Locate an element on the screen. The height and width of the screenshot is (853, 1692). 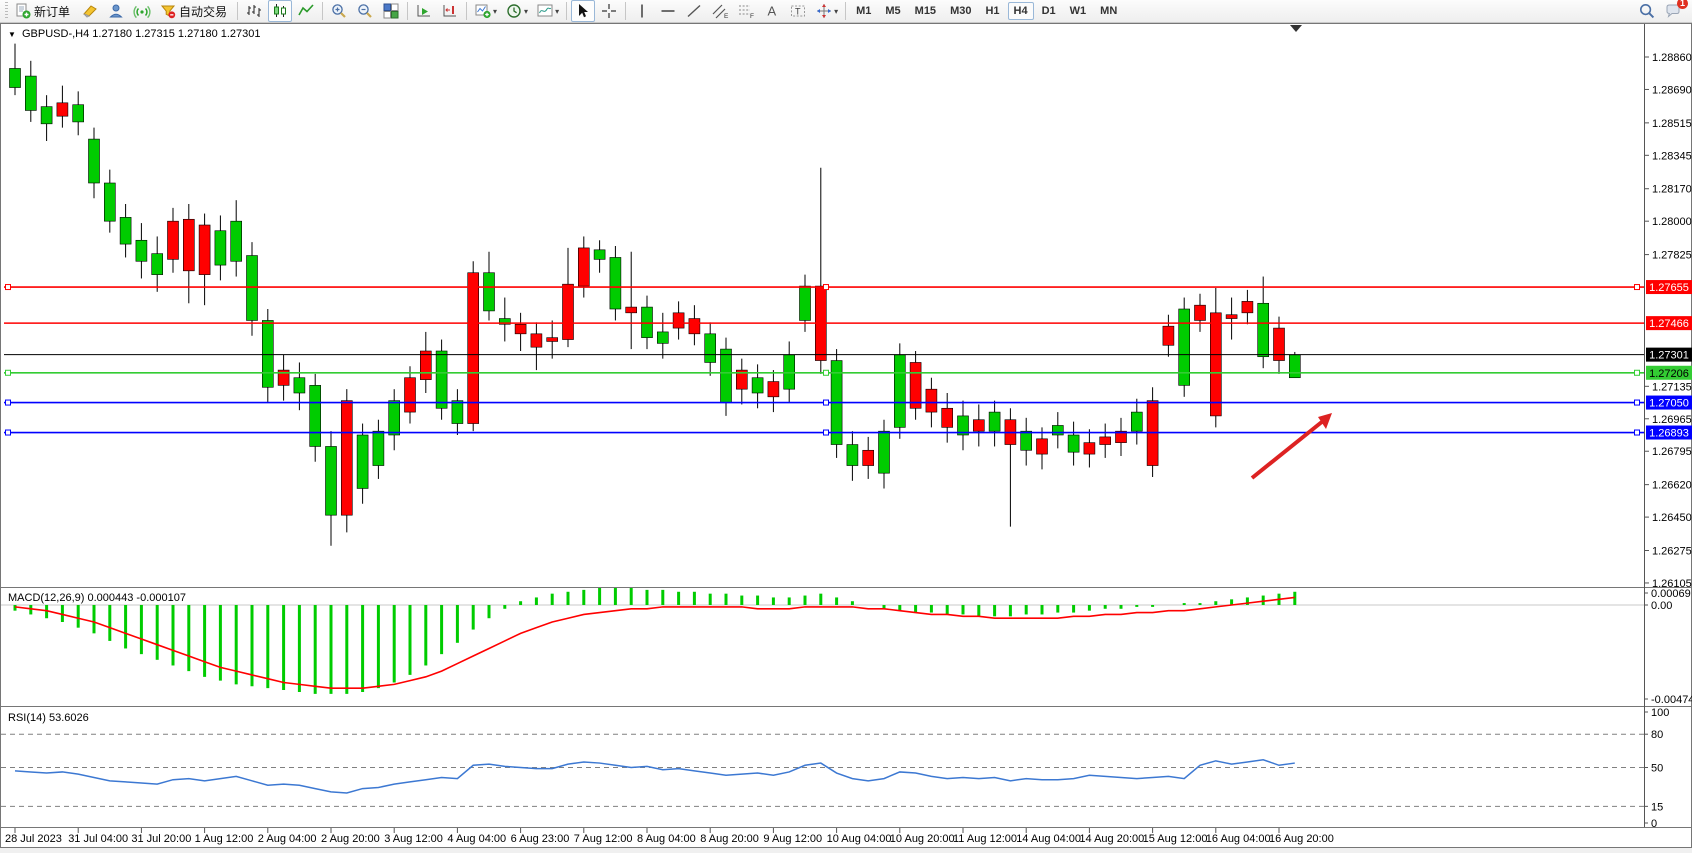
styler-icon is located at coordinates (90, 11).